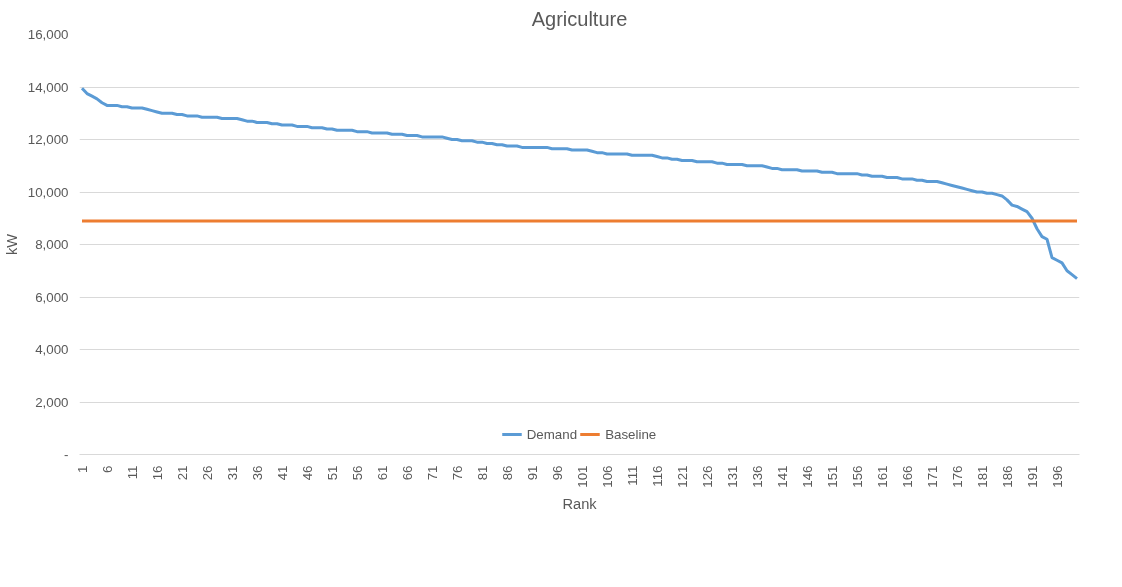 This screenshot has height=587, width=1122. What do you see at coordinates (657, 476) in the screenshot?
I see `x-tick-label: 116` at bounding box center [657, 476].